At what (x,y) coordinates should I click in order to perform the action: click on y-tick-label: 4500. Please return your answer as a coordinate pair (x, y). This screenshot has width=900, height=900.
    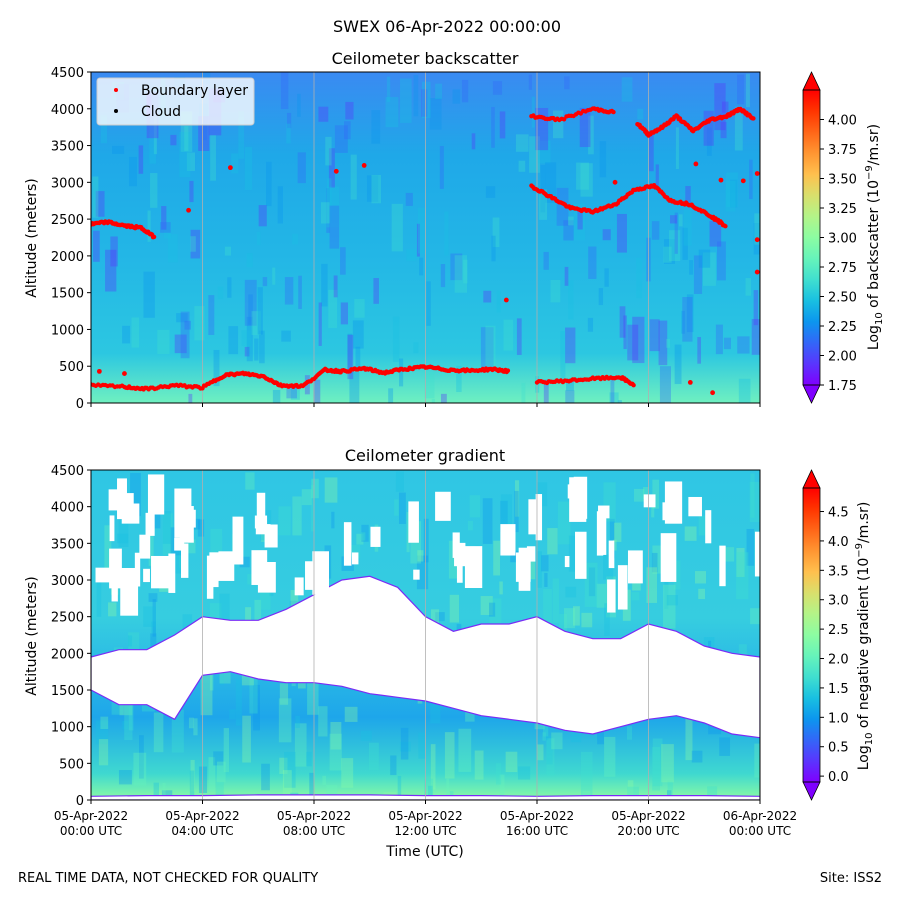
    Looking at the image, I should click on (67, 73).